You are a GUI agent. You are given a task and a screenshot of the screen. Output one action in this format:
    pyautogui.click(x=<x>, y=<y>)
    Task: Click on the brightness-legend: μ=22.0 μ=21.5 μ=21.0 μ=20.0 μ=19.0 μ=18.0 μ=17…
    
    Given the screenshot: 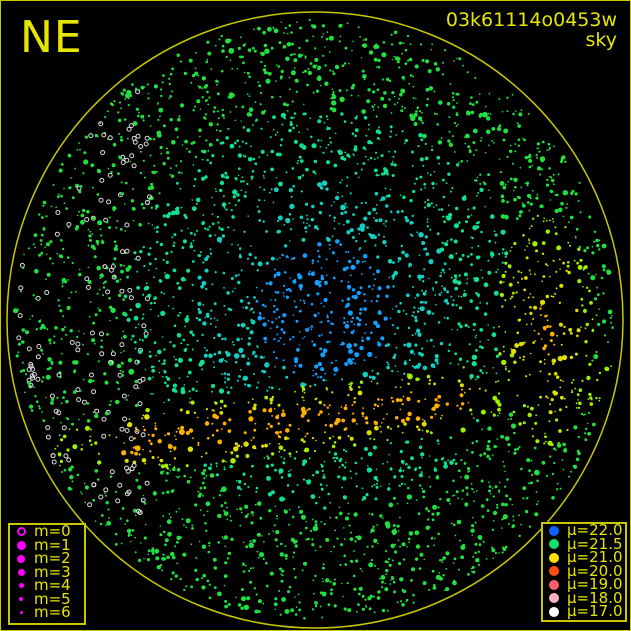 What is the action you would take?
    pyautogui.click(x=584, y=572)
    